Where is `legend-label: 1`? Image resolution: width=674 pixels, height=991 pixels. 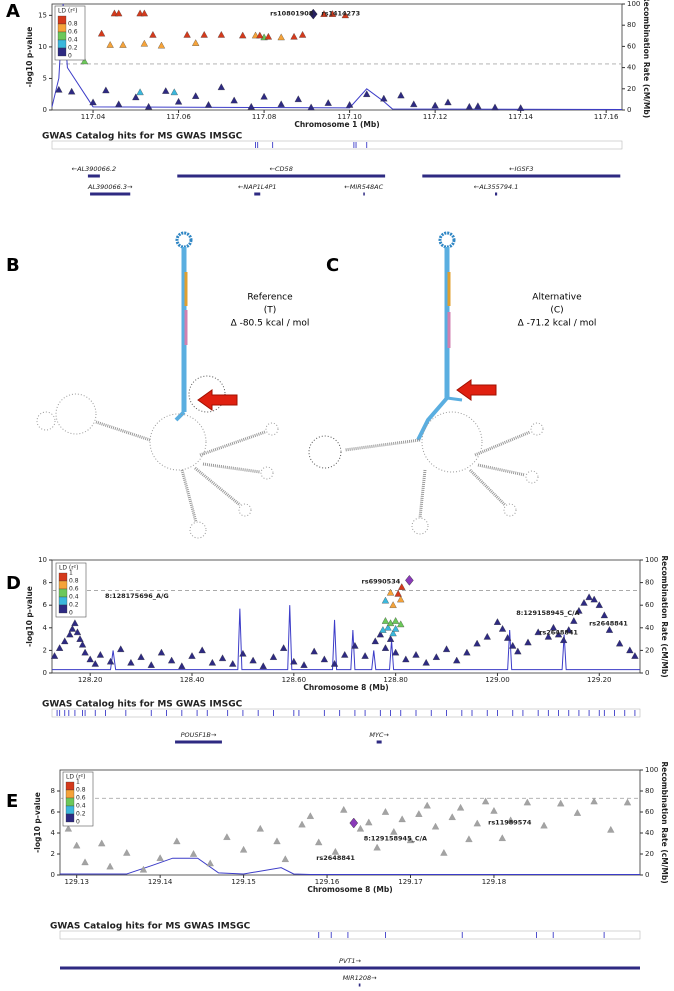
legend-label: 1 is located at coordinates (71, 573).